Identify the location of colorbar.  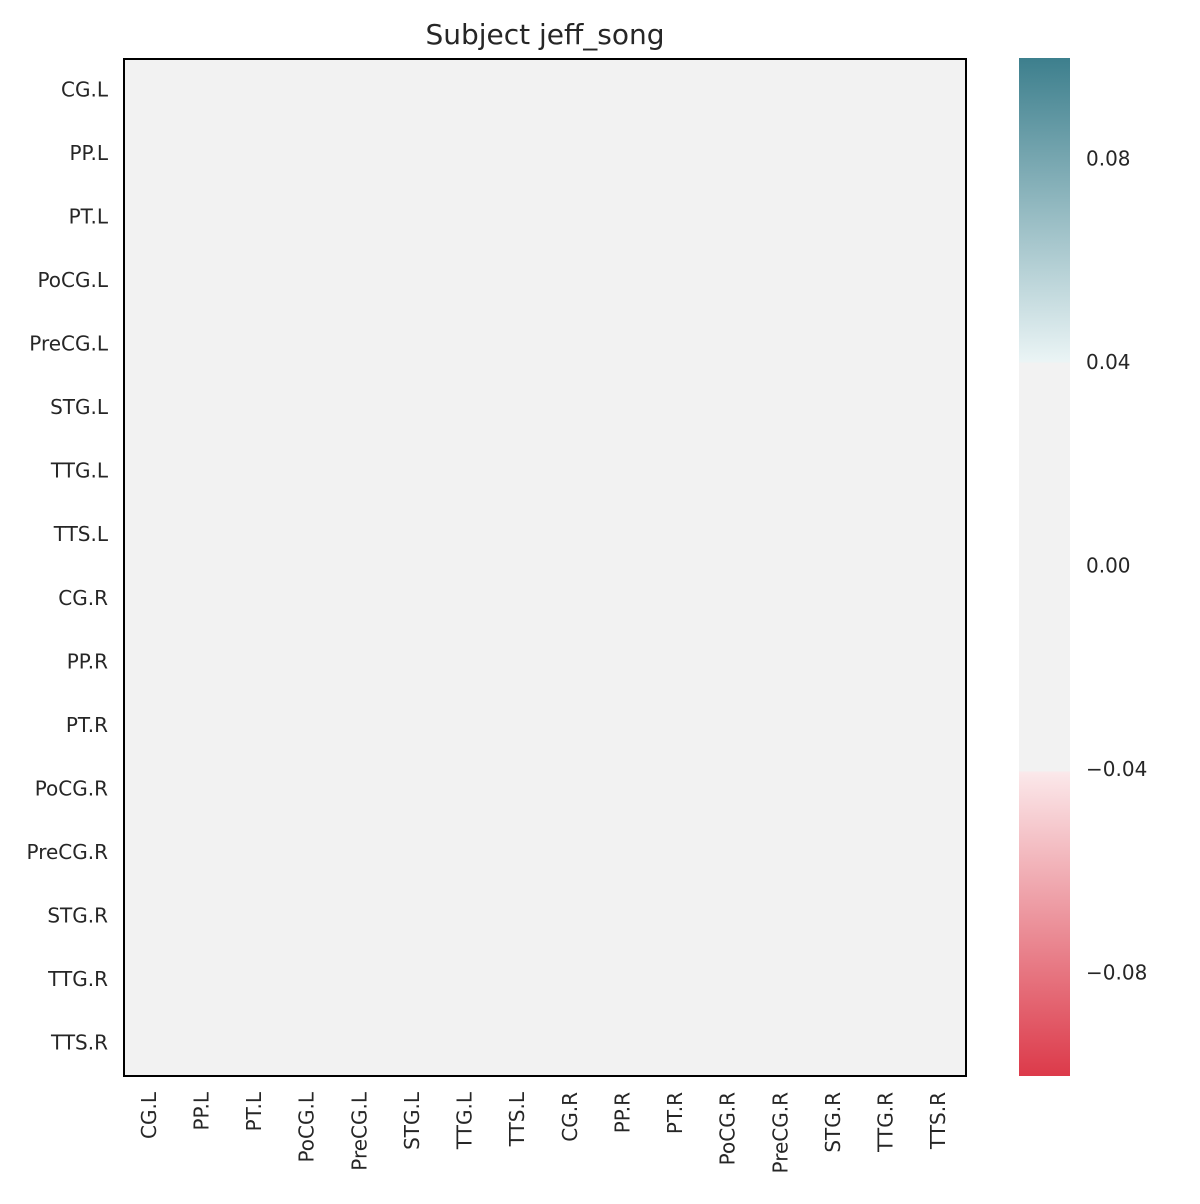
(1044, 567).